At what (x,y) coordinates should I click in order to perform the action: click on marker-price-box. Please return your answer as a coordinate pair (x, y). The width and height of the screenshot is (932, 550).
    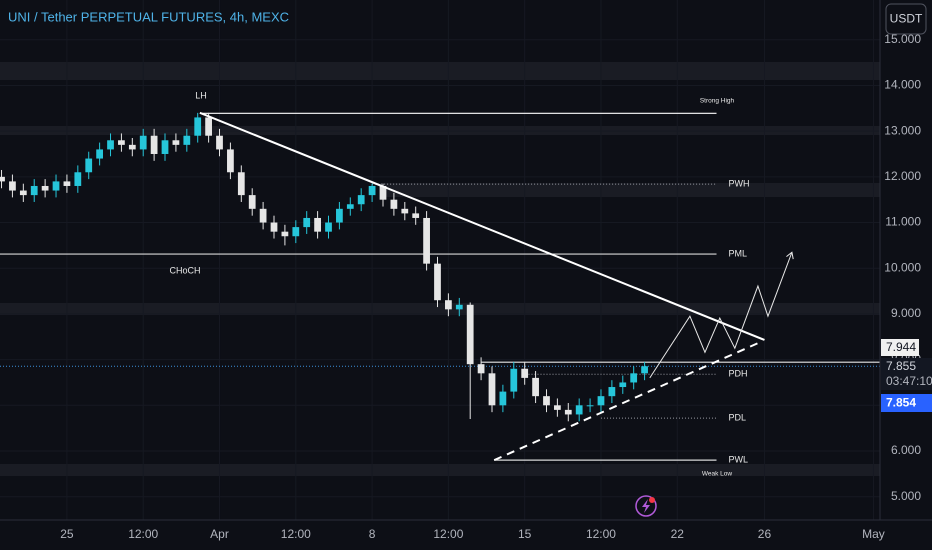
    Looking at the image, I should click on (900, 347).